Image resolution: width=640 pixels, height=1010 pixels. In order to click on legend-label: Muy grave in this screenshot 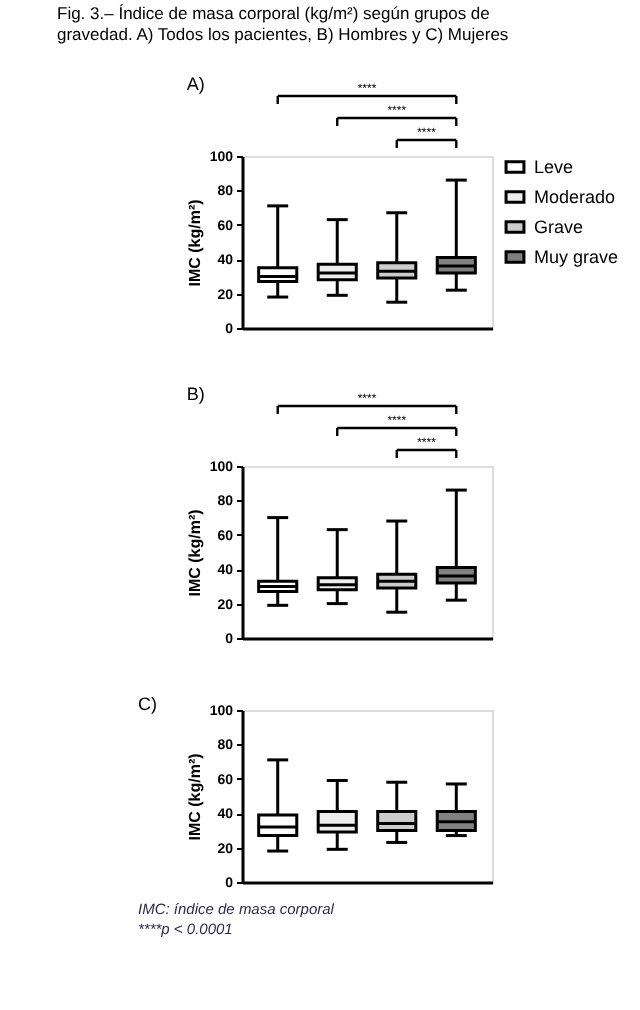, I will do `click(576, 257)`.